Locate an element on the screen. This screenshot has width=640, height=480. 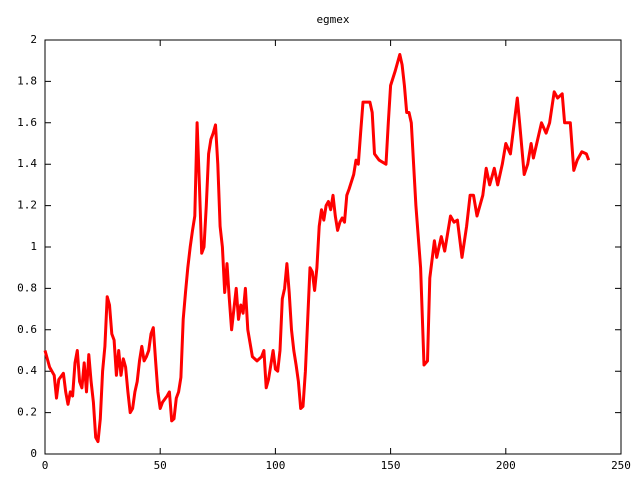
chart-title: egmex is located at coordinates (332, 19).